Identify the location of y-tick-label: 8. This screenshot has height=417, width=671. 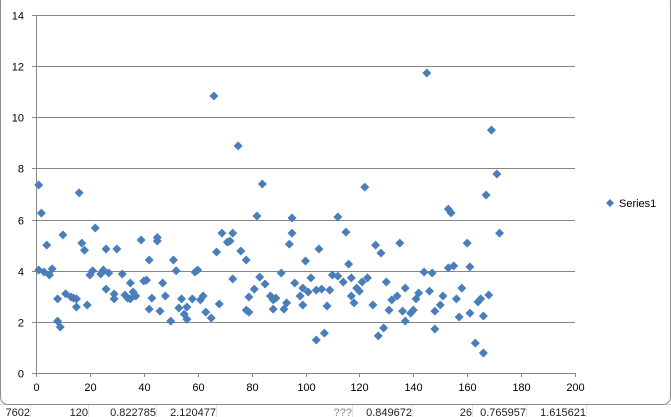
(21, 170).